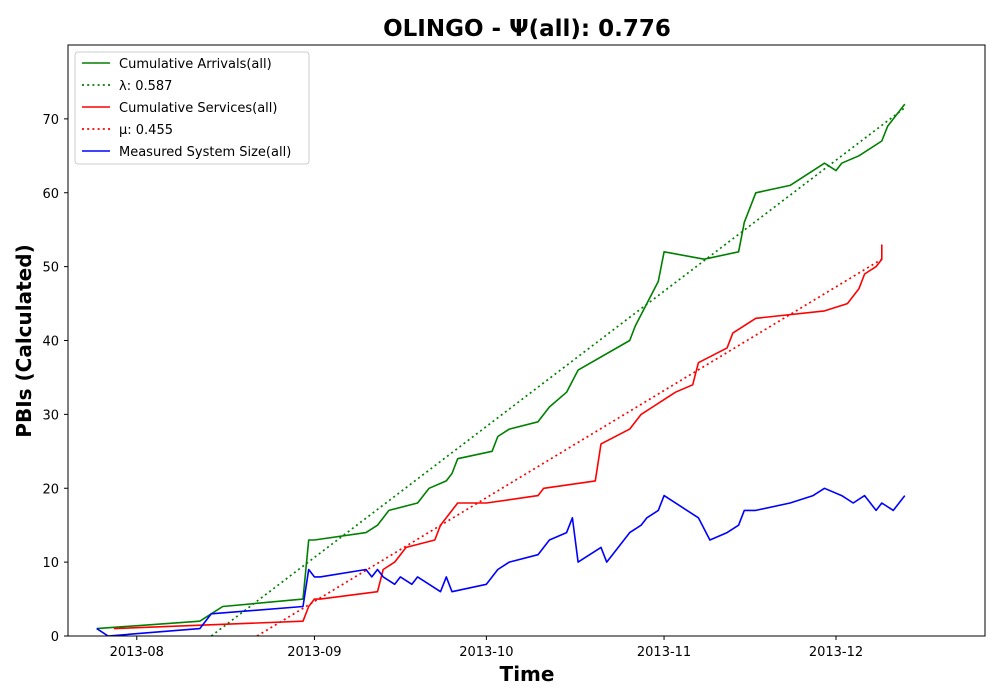  Describe the element at coordinates (55, 637) in the screenshot. I see `y-tick-label-1: 0` at that location.